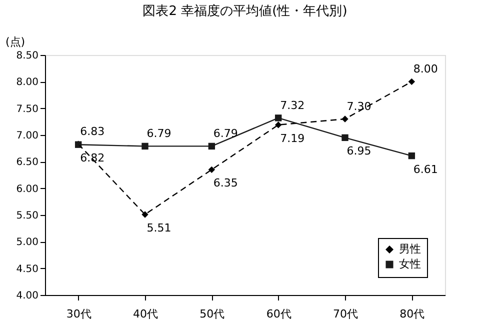 The height and width of the screenshot is (320, 500). What do you see at coordinates (92, 158) in the screenshot?
I see `data-label: 6.82` at bounding box center [92, 158].